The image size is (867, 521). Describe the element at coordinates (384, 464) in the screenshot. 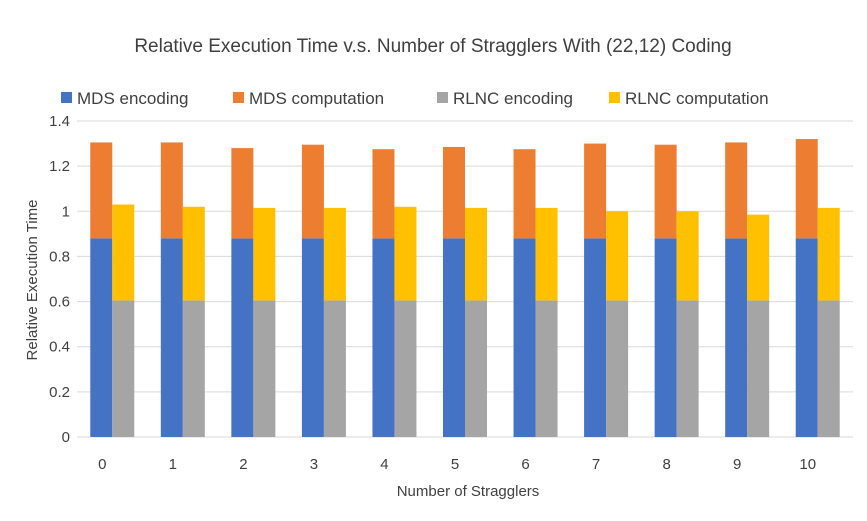

I see `x-tick-label: 4` at that location.